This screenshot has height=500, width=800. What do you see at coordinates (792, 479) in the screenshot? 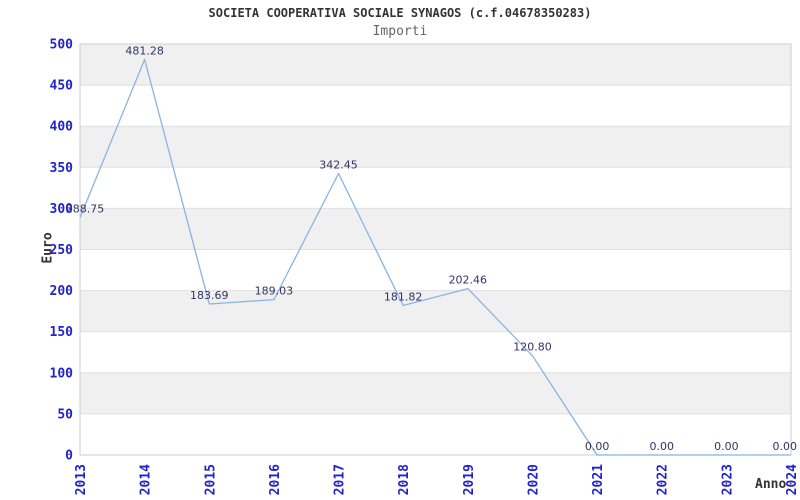
I see `x-tick-label: 2024` at bounding box center [792, 479].